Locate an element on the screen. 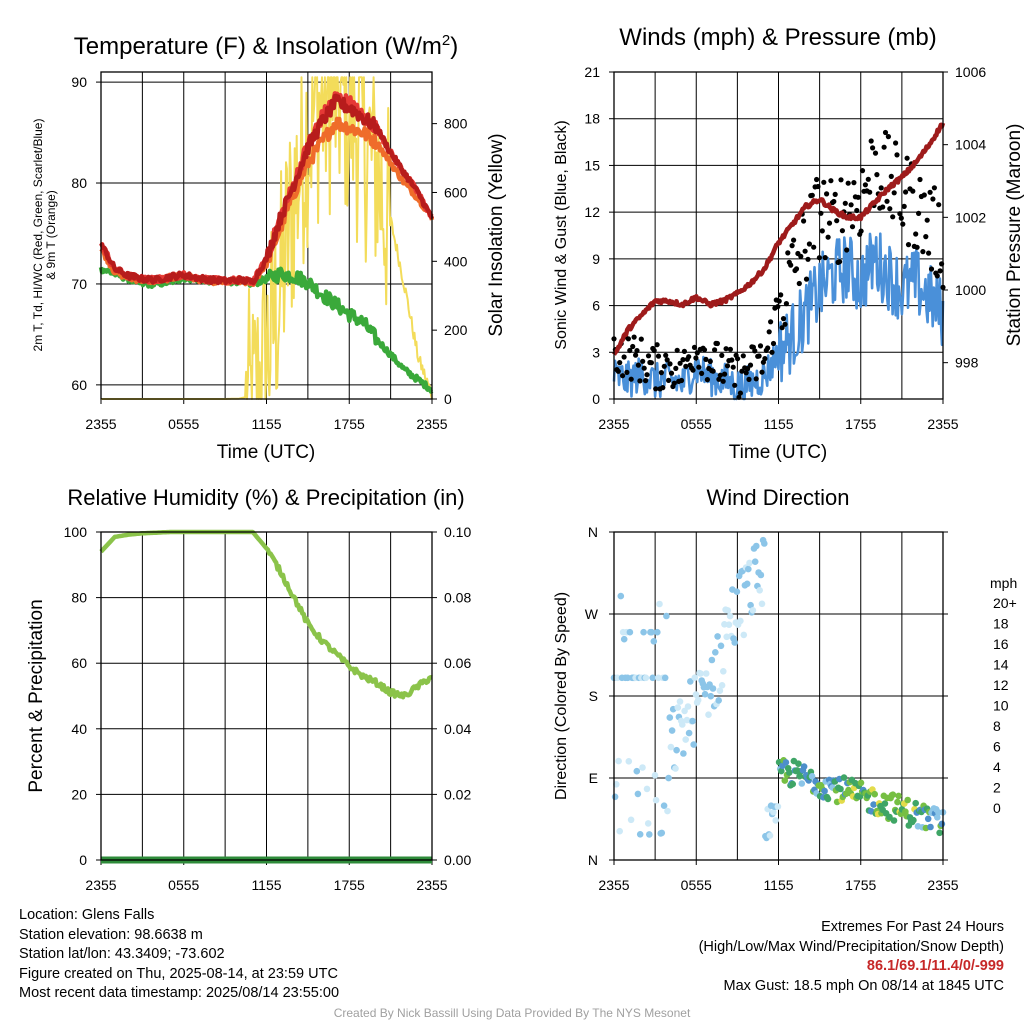 The height and width of the screenshot is (1024, 1024). humidity-ytick-label-right: 0.06 is located at coordinates (457, 663).